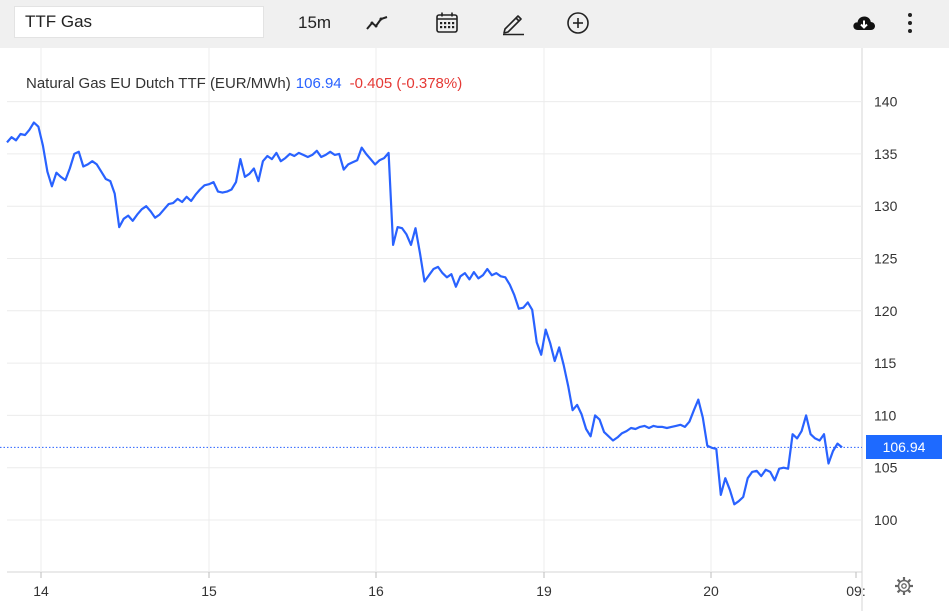 The height and width of the screenshot is (611, 949). What do you see at coordinates (711, 591) in the screenshot?
I see `x-tick-label: 20` at bounding box center [711, 591].